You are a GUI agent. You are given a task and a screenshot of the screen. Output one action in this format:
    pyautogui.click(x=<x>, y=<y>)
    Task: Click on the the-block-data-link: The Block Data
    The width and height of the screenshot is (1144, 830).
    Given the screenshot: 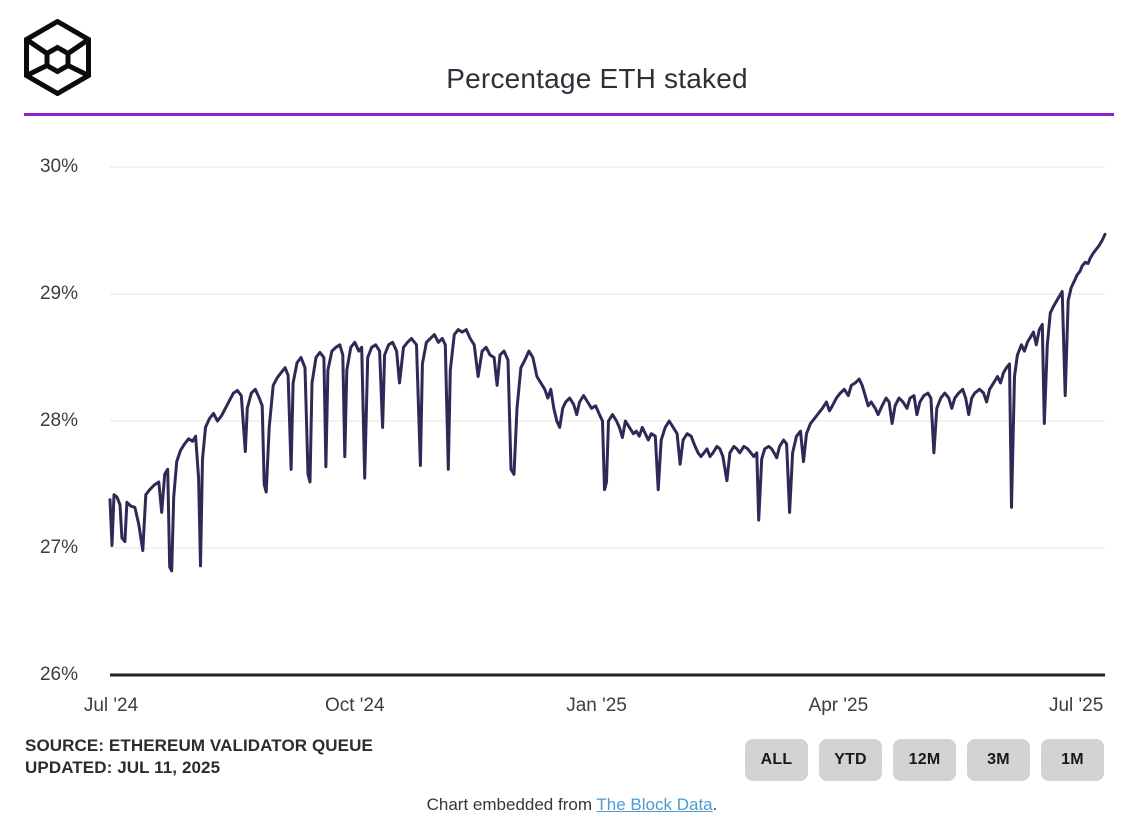 What is the action you would take?
    pyautogui.click(x=654, y=804)
    